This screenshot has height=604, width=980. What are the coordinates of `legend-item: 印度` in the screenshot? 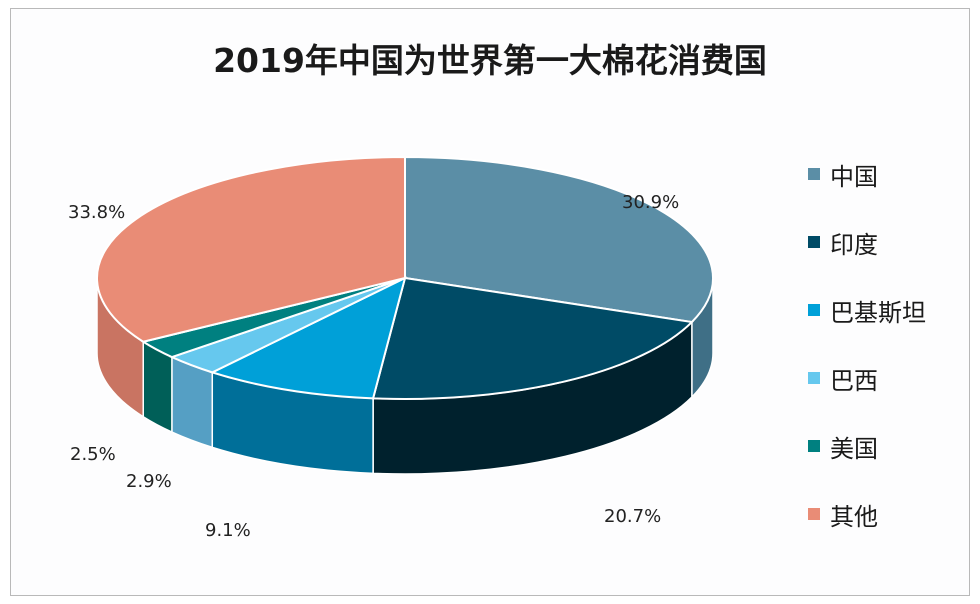 It's located at (867, 242).